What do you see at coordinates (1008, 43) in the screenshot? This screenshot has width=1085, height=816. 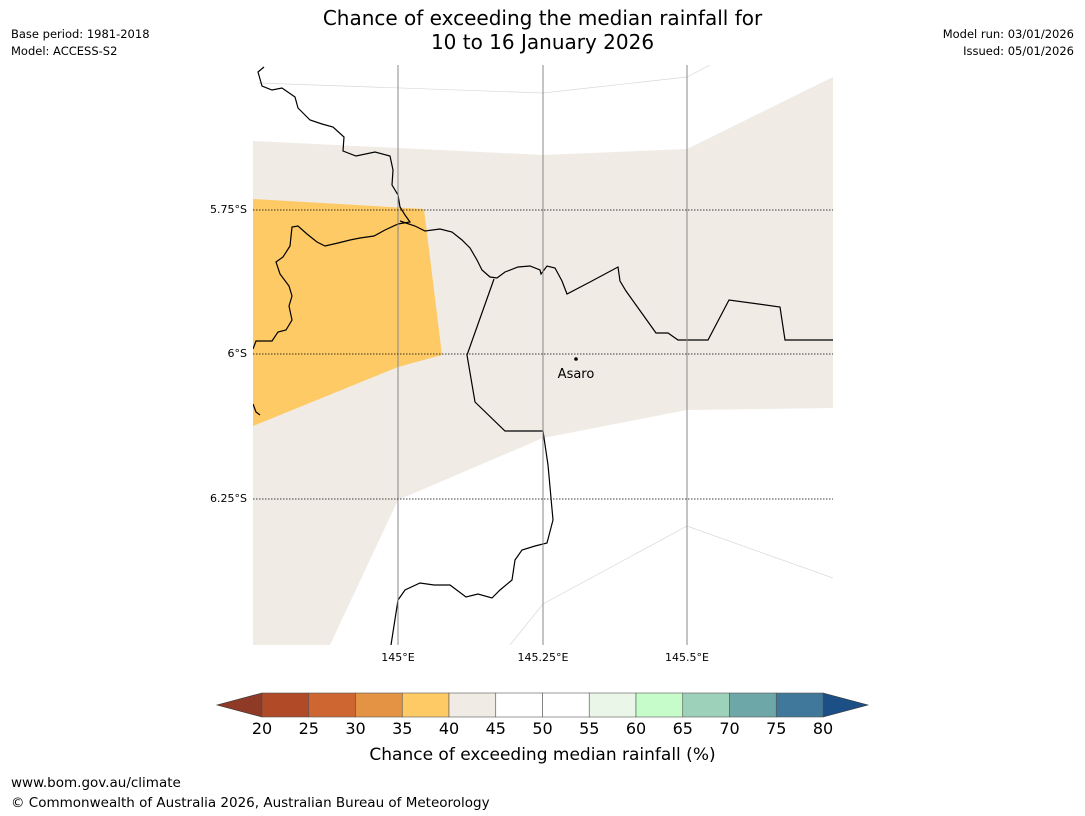 I see `metadata-right: Model run: 03/01/2026 Issued: 05/01/2026` at bounding box center [1008, 43].